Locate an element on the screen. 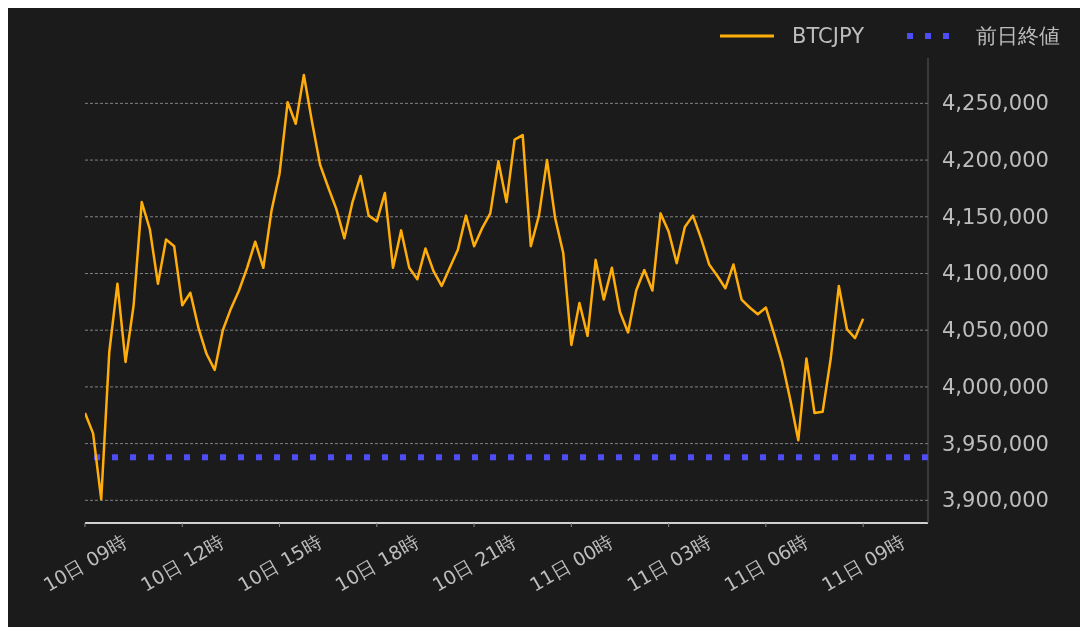 This screenshot has height=635, width=1088. y-tick-label: 4,200,000 is located at coordinates (995, 160).